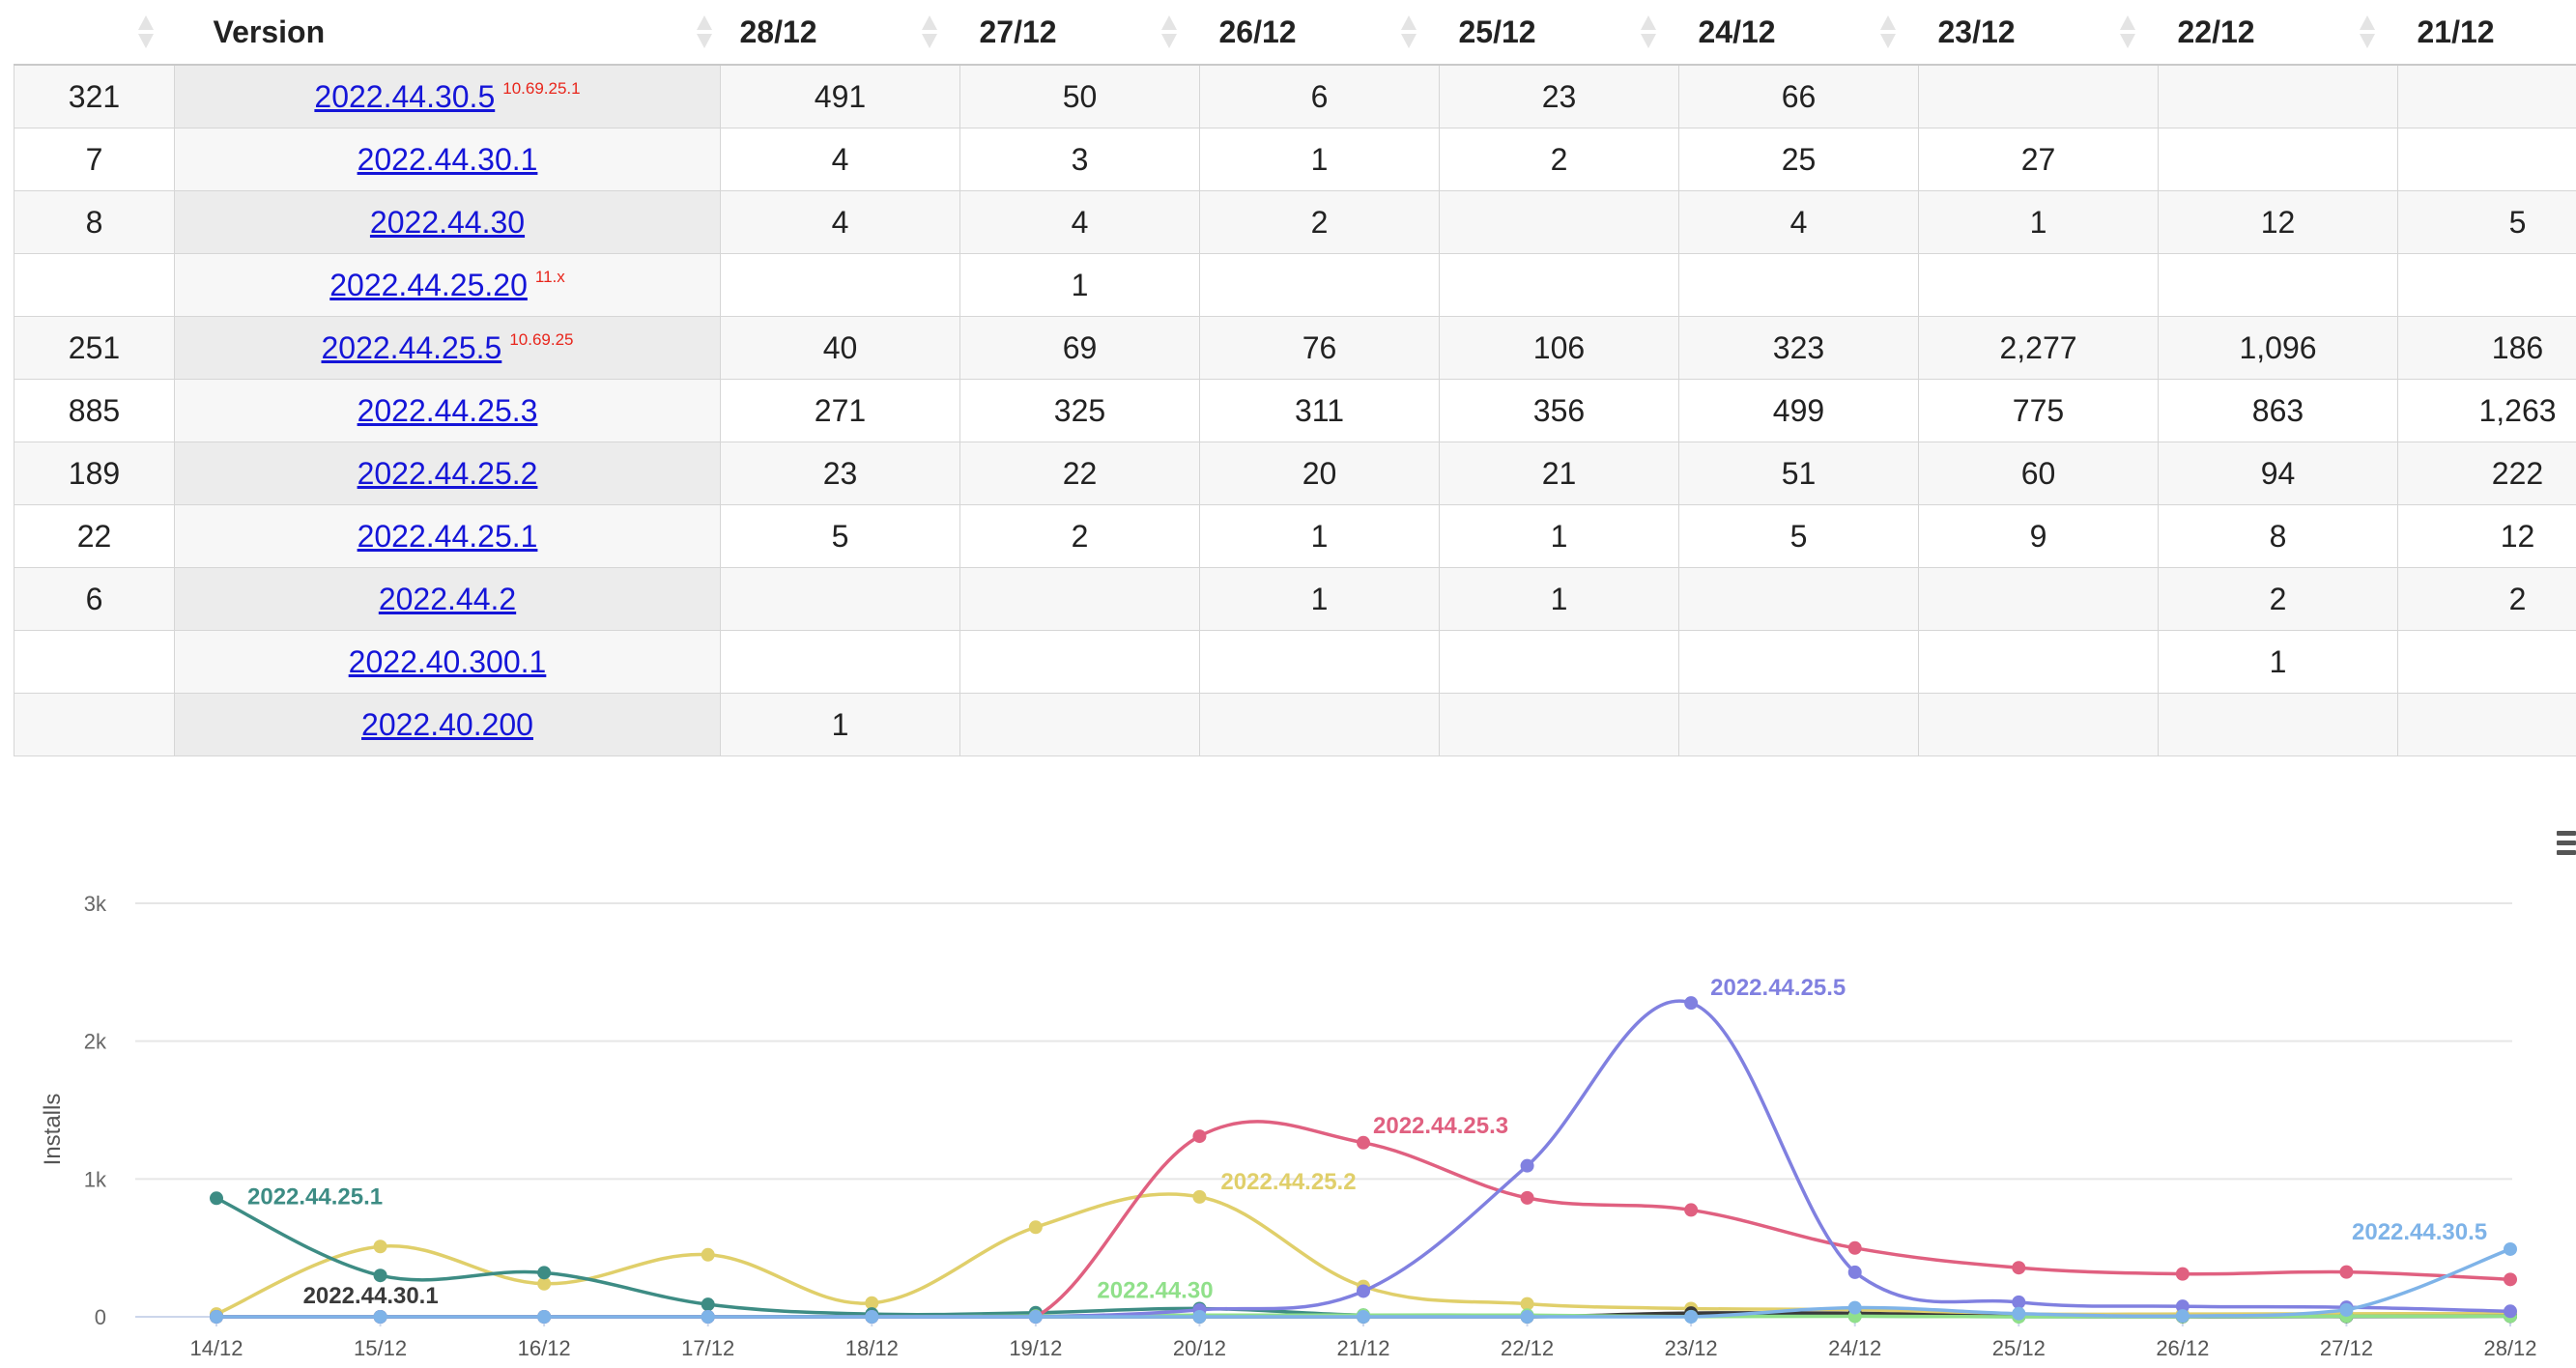 The width and height of the screenshot is (2576, 1368). I want to click on column-header-date: 21/12, so click(2487, 33).